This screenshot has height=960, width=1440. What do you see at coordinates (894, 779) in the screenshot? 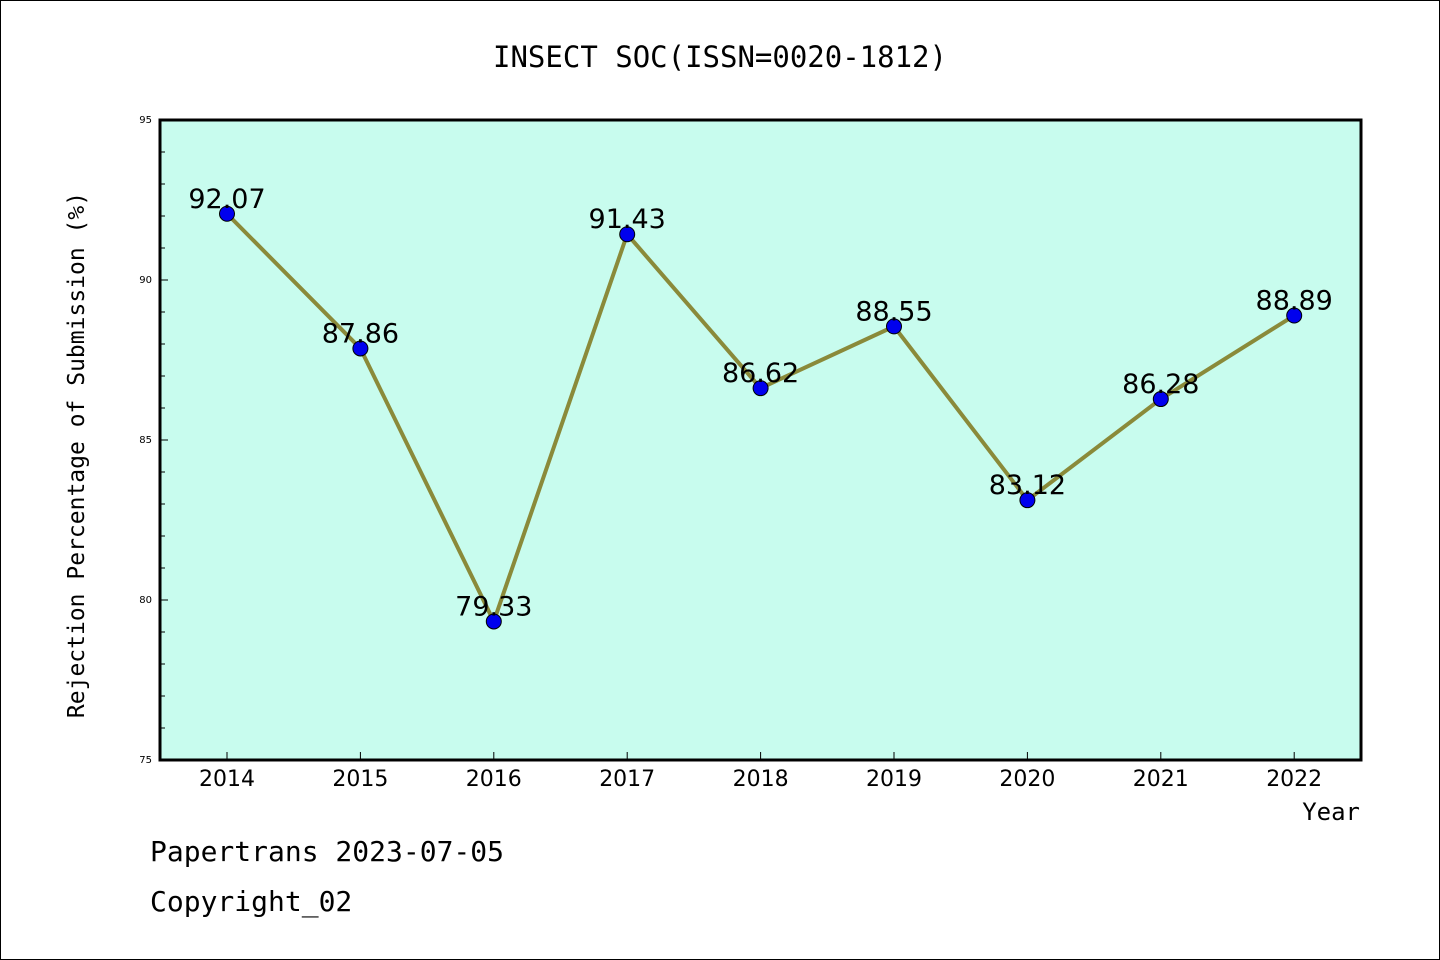
I see `x-tick-label: 2019` at bounding box center [894, 779].